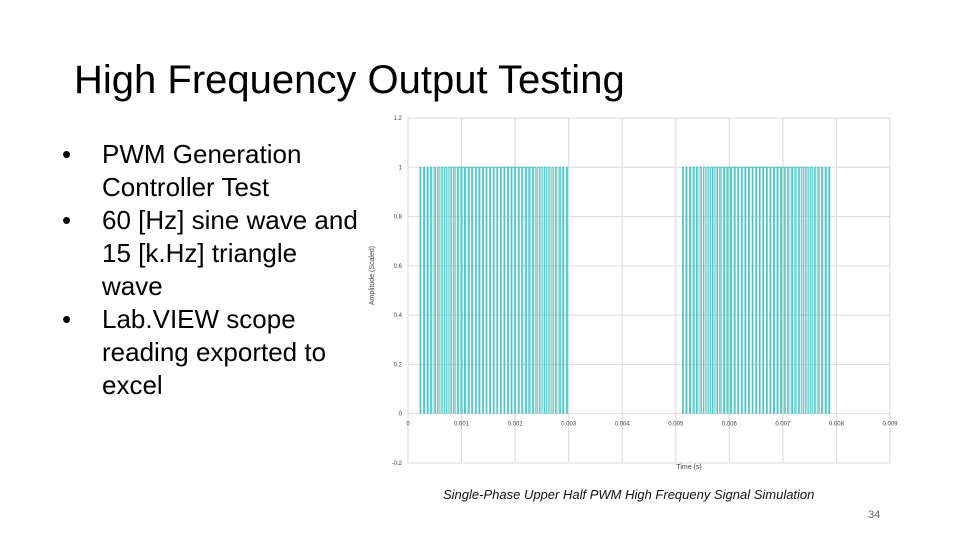  I want to click on y-tick-label: 1, so click(401, 168).